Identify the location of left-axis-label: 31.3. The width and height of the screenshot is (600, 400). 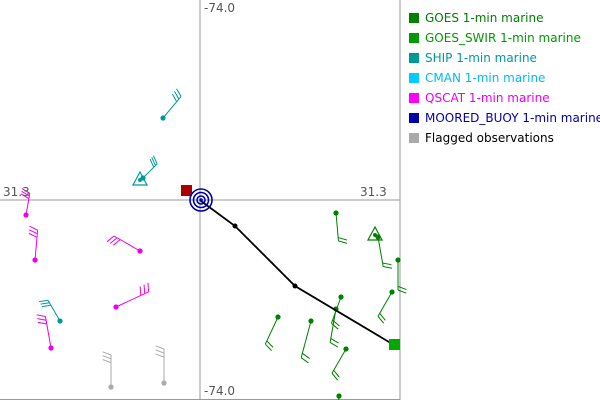
(16, 192).